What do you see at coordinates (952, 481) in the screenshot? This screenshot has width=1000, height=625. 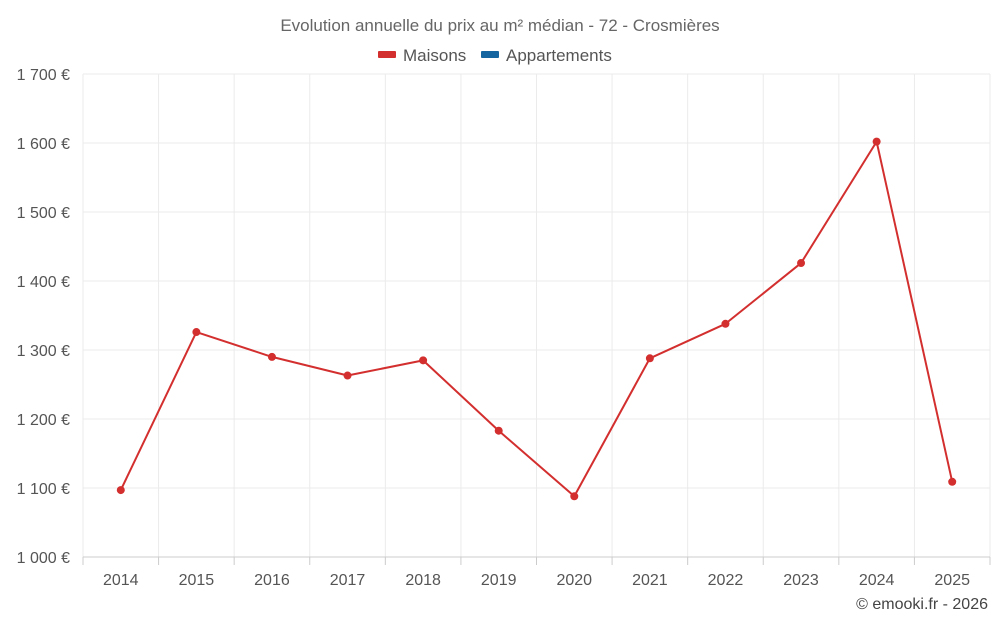 I see `data-point-2025` at bounding box center [952, 481].